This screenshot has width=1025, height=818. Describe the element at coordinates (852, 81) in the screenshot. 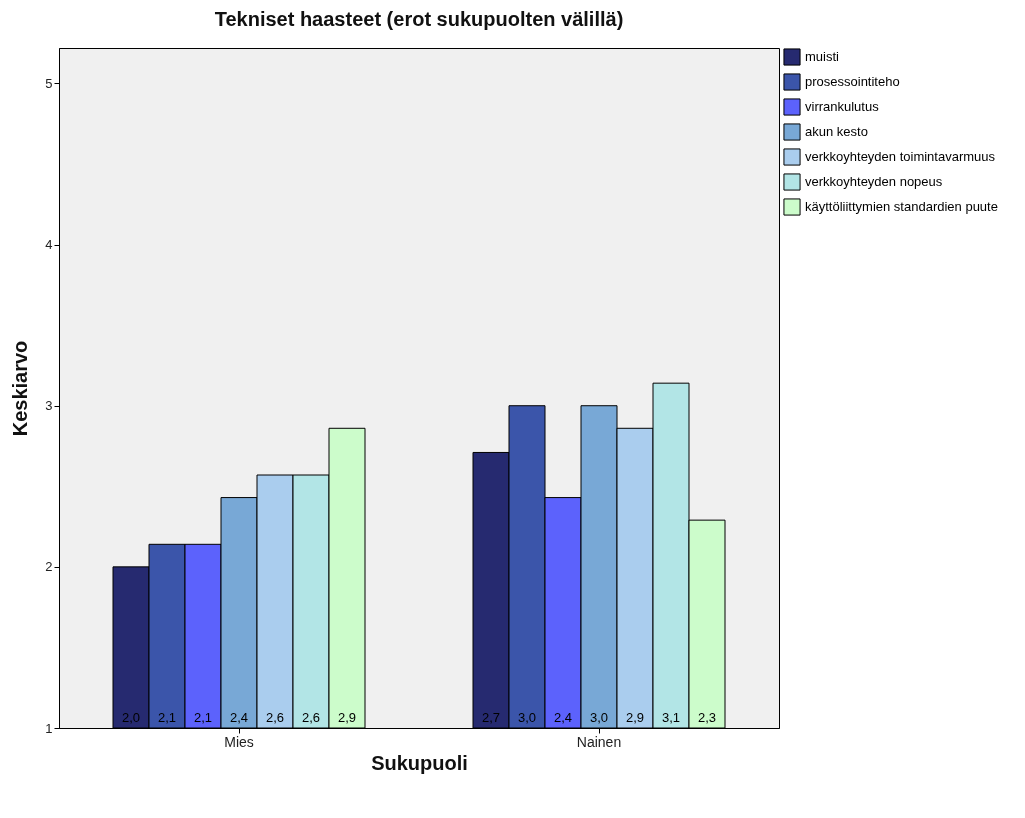

I see `legend-label: prosessointiteho` at that location.